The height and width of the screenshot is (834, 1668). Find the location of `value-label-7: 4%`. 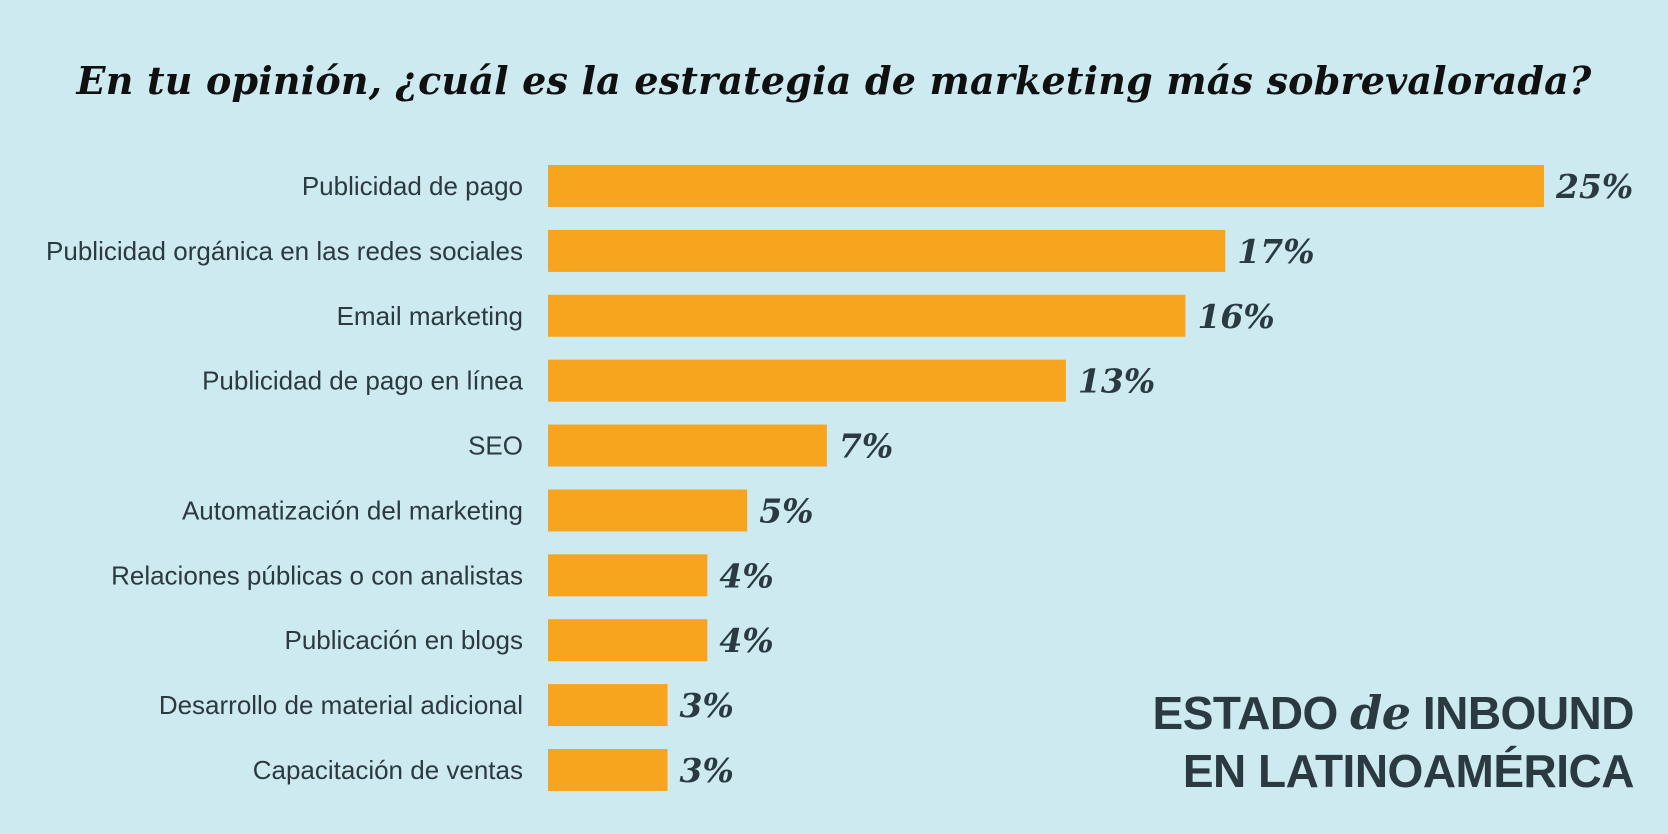

value-label-7: 4% is located at coordinates (746, 575).